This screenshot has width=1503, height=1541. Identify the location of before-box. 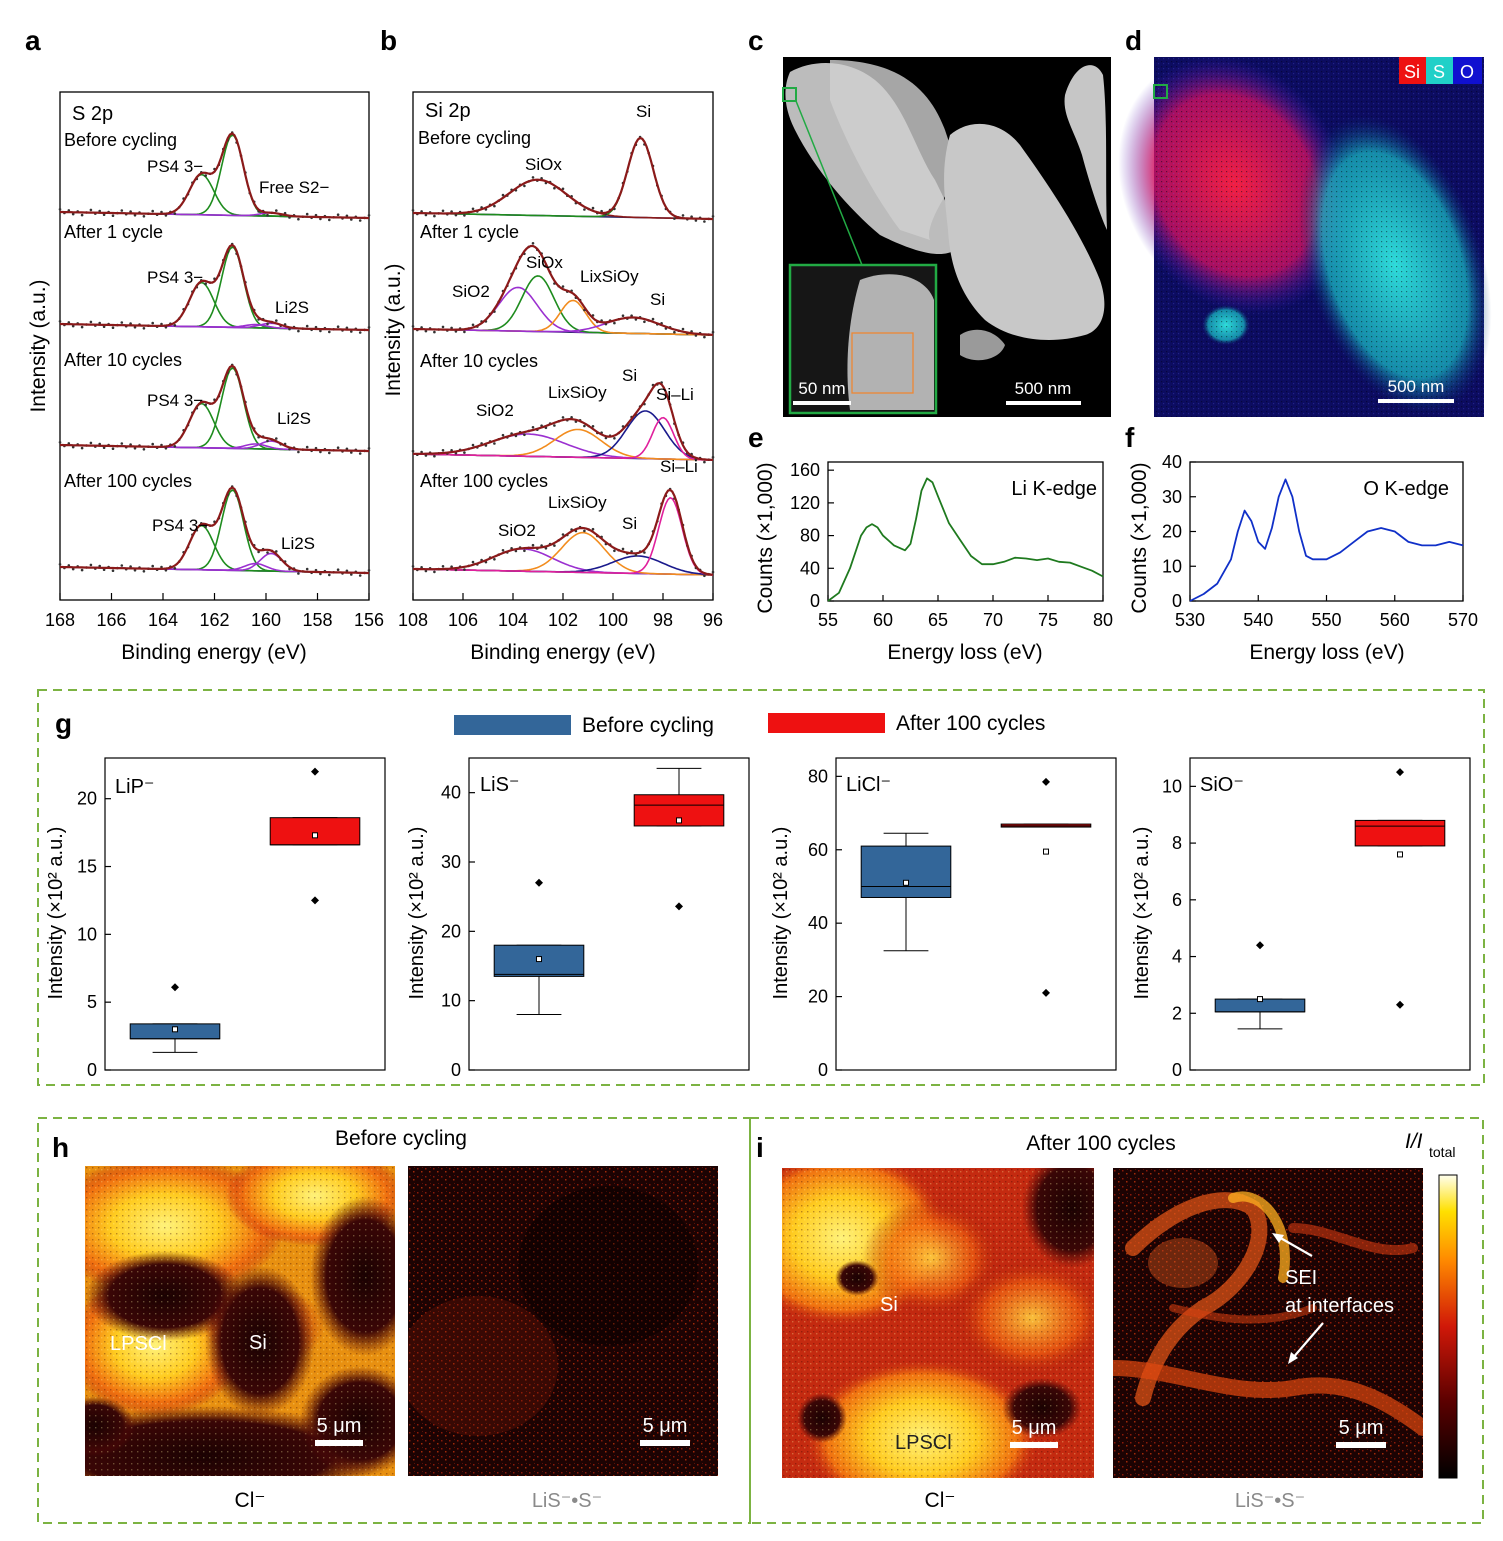
(906, 871).